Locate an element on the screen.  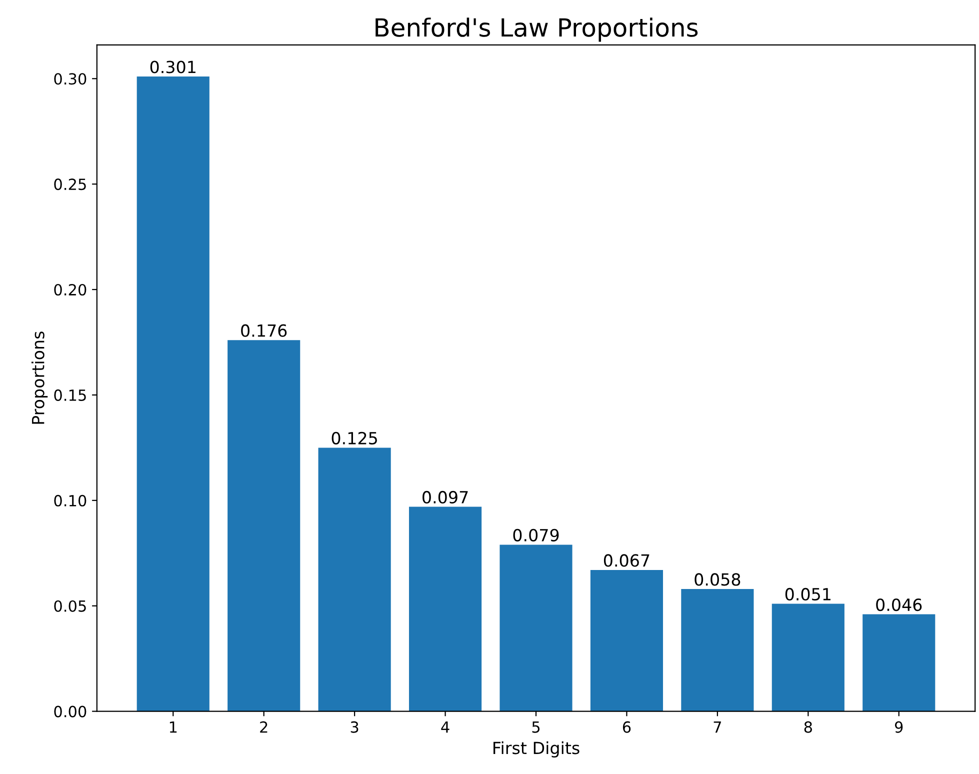
x-tick-label: 3 is located at coordinates (354, 727).